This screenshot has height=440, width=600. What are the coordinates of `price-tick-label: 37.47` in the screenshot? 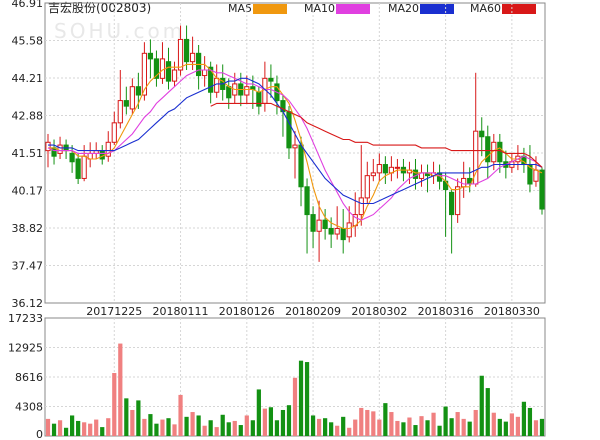 It's located at (28, 266).